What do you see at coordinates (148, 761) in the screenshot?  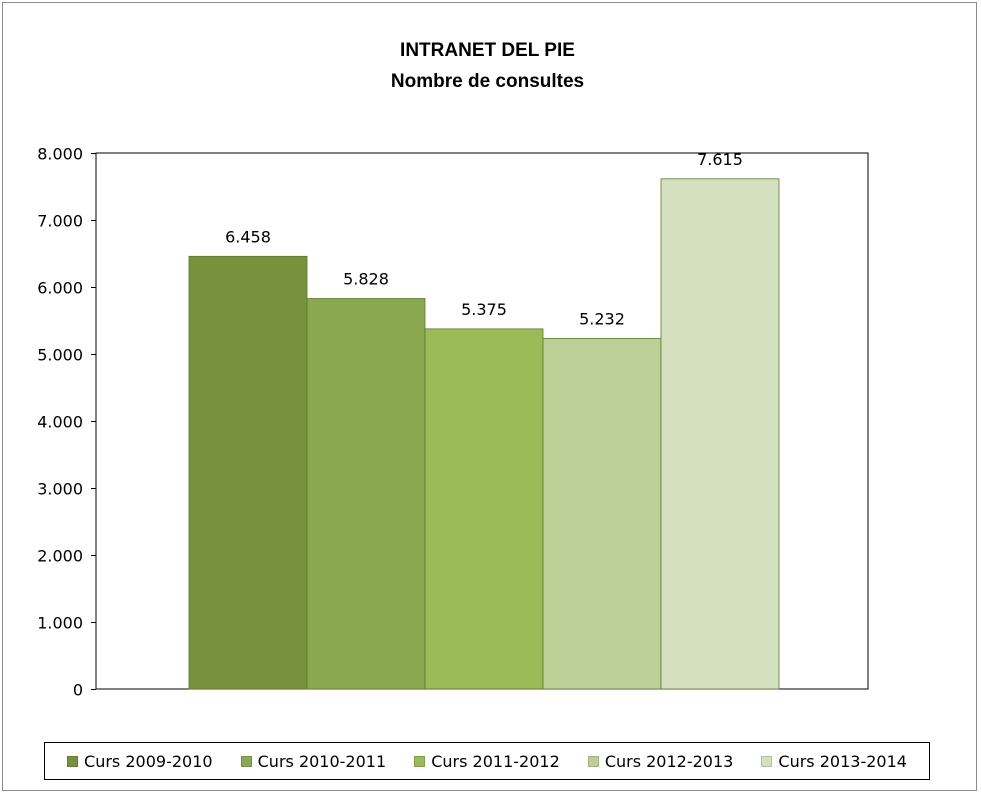 I see `legend-label: Curs 2009-2010` at bounding box center [148, 761].